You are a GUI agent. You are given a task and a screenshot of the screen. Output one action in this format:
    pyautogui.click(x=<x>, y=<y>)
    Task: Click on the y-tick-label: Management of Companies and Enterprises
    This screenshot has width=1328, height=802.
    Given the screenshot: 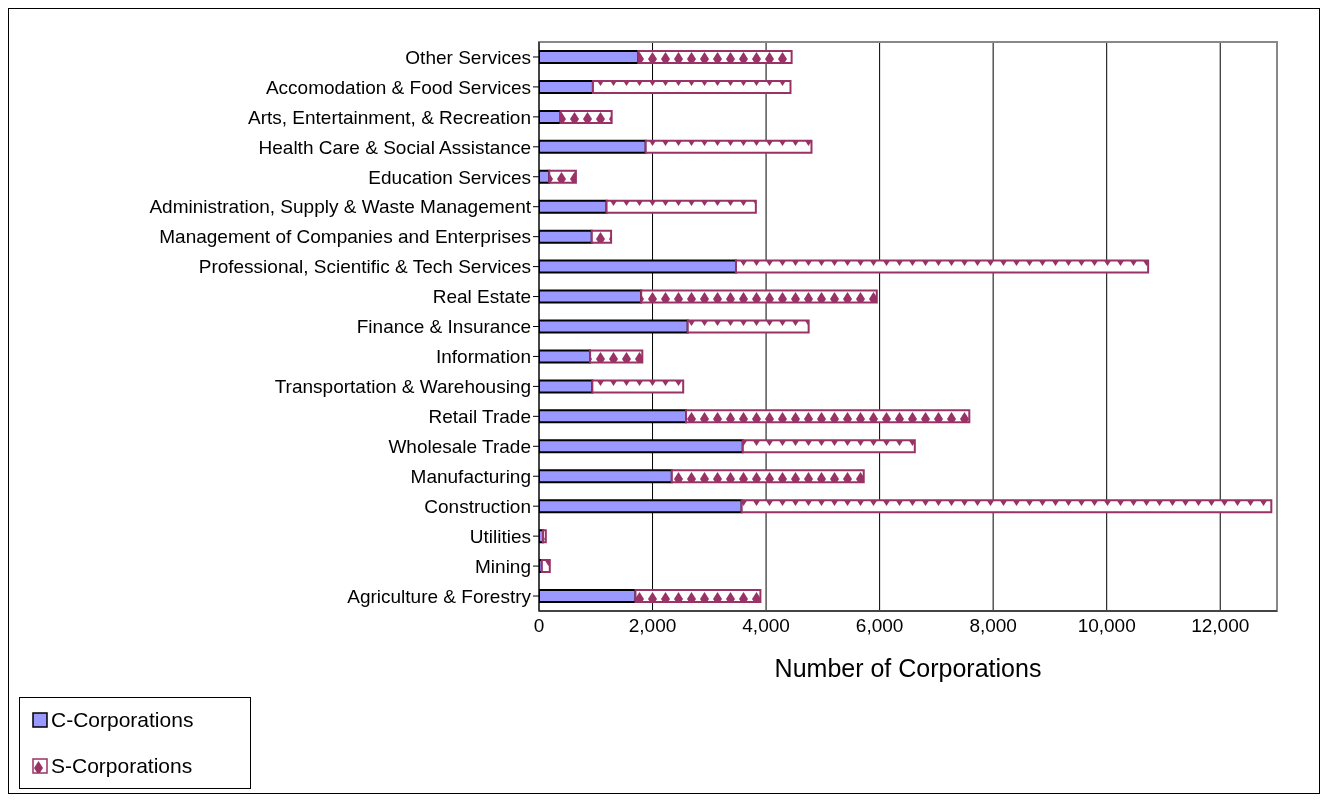 What is the action you would take?
    pyautogui.click(x=345, y=237)
    